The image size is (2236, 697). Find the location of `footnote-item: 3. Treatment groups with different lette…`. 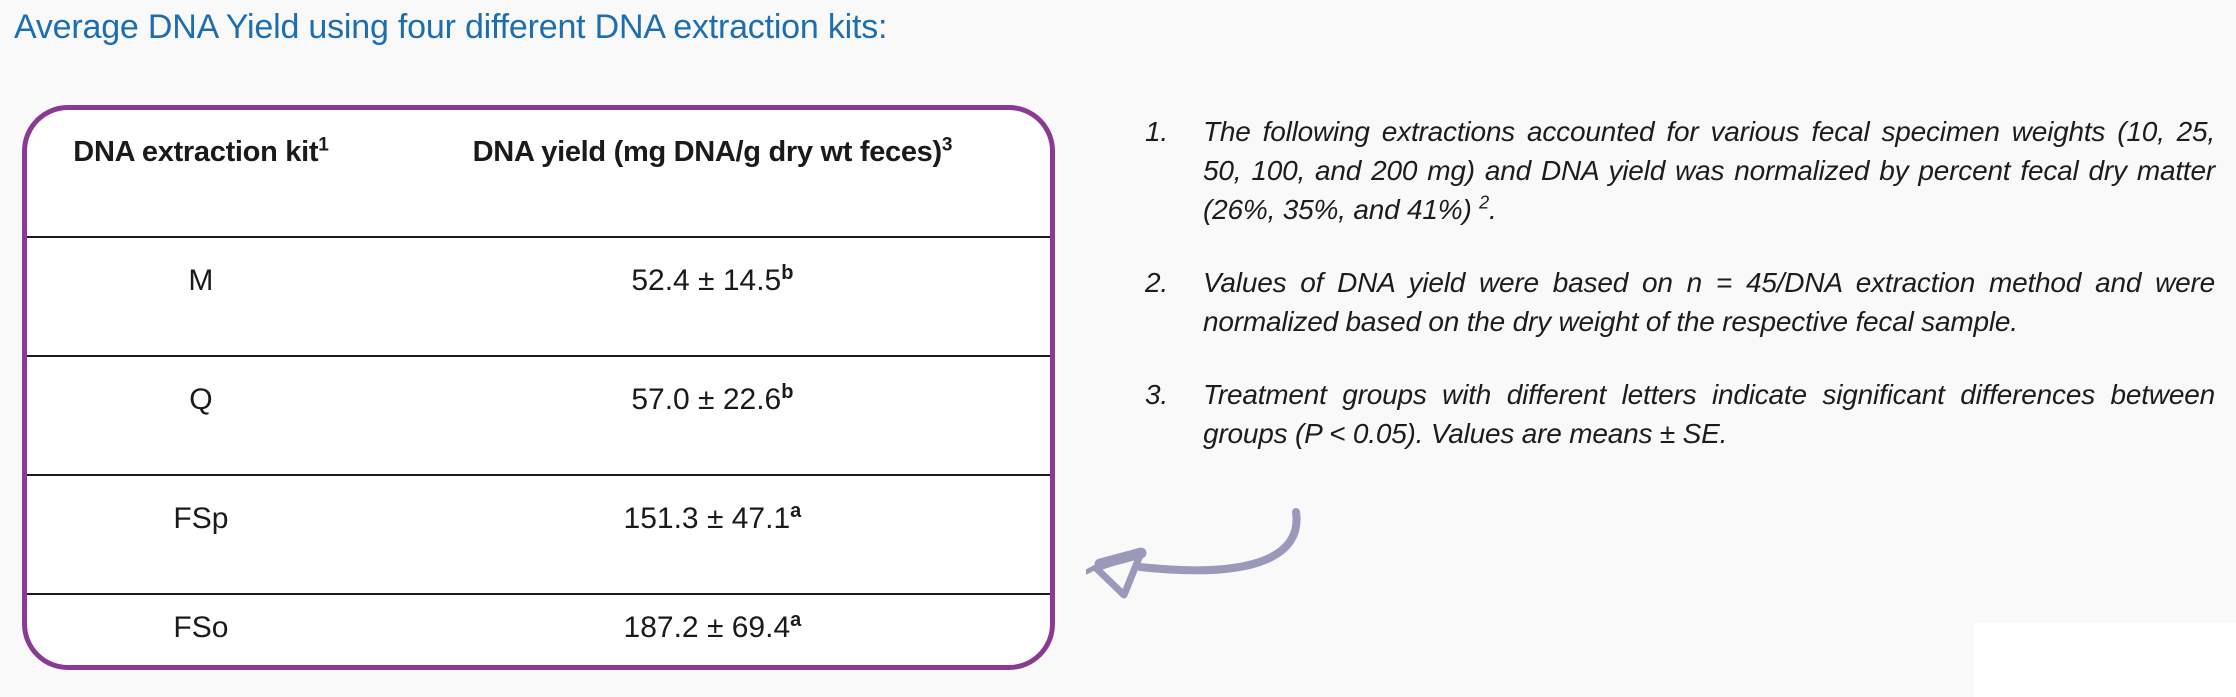

footnote-item: 3. Treatment groups with different lette… is located at coordinates (1680, 414).